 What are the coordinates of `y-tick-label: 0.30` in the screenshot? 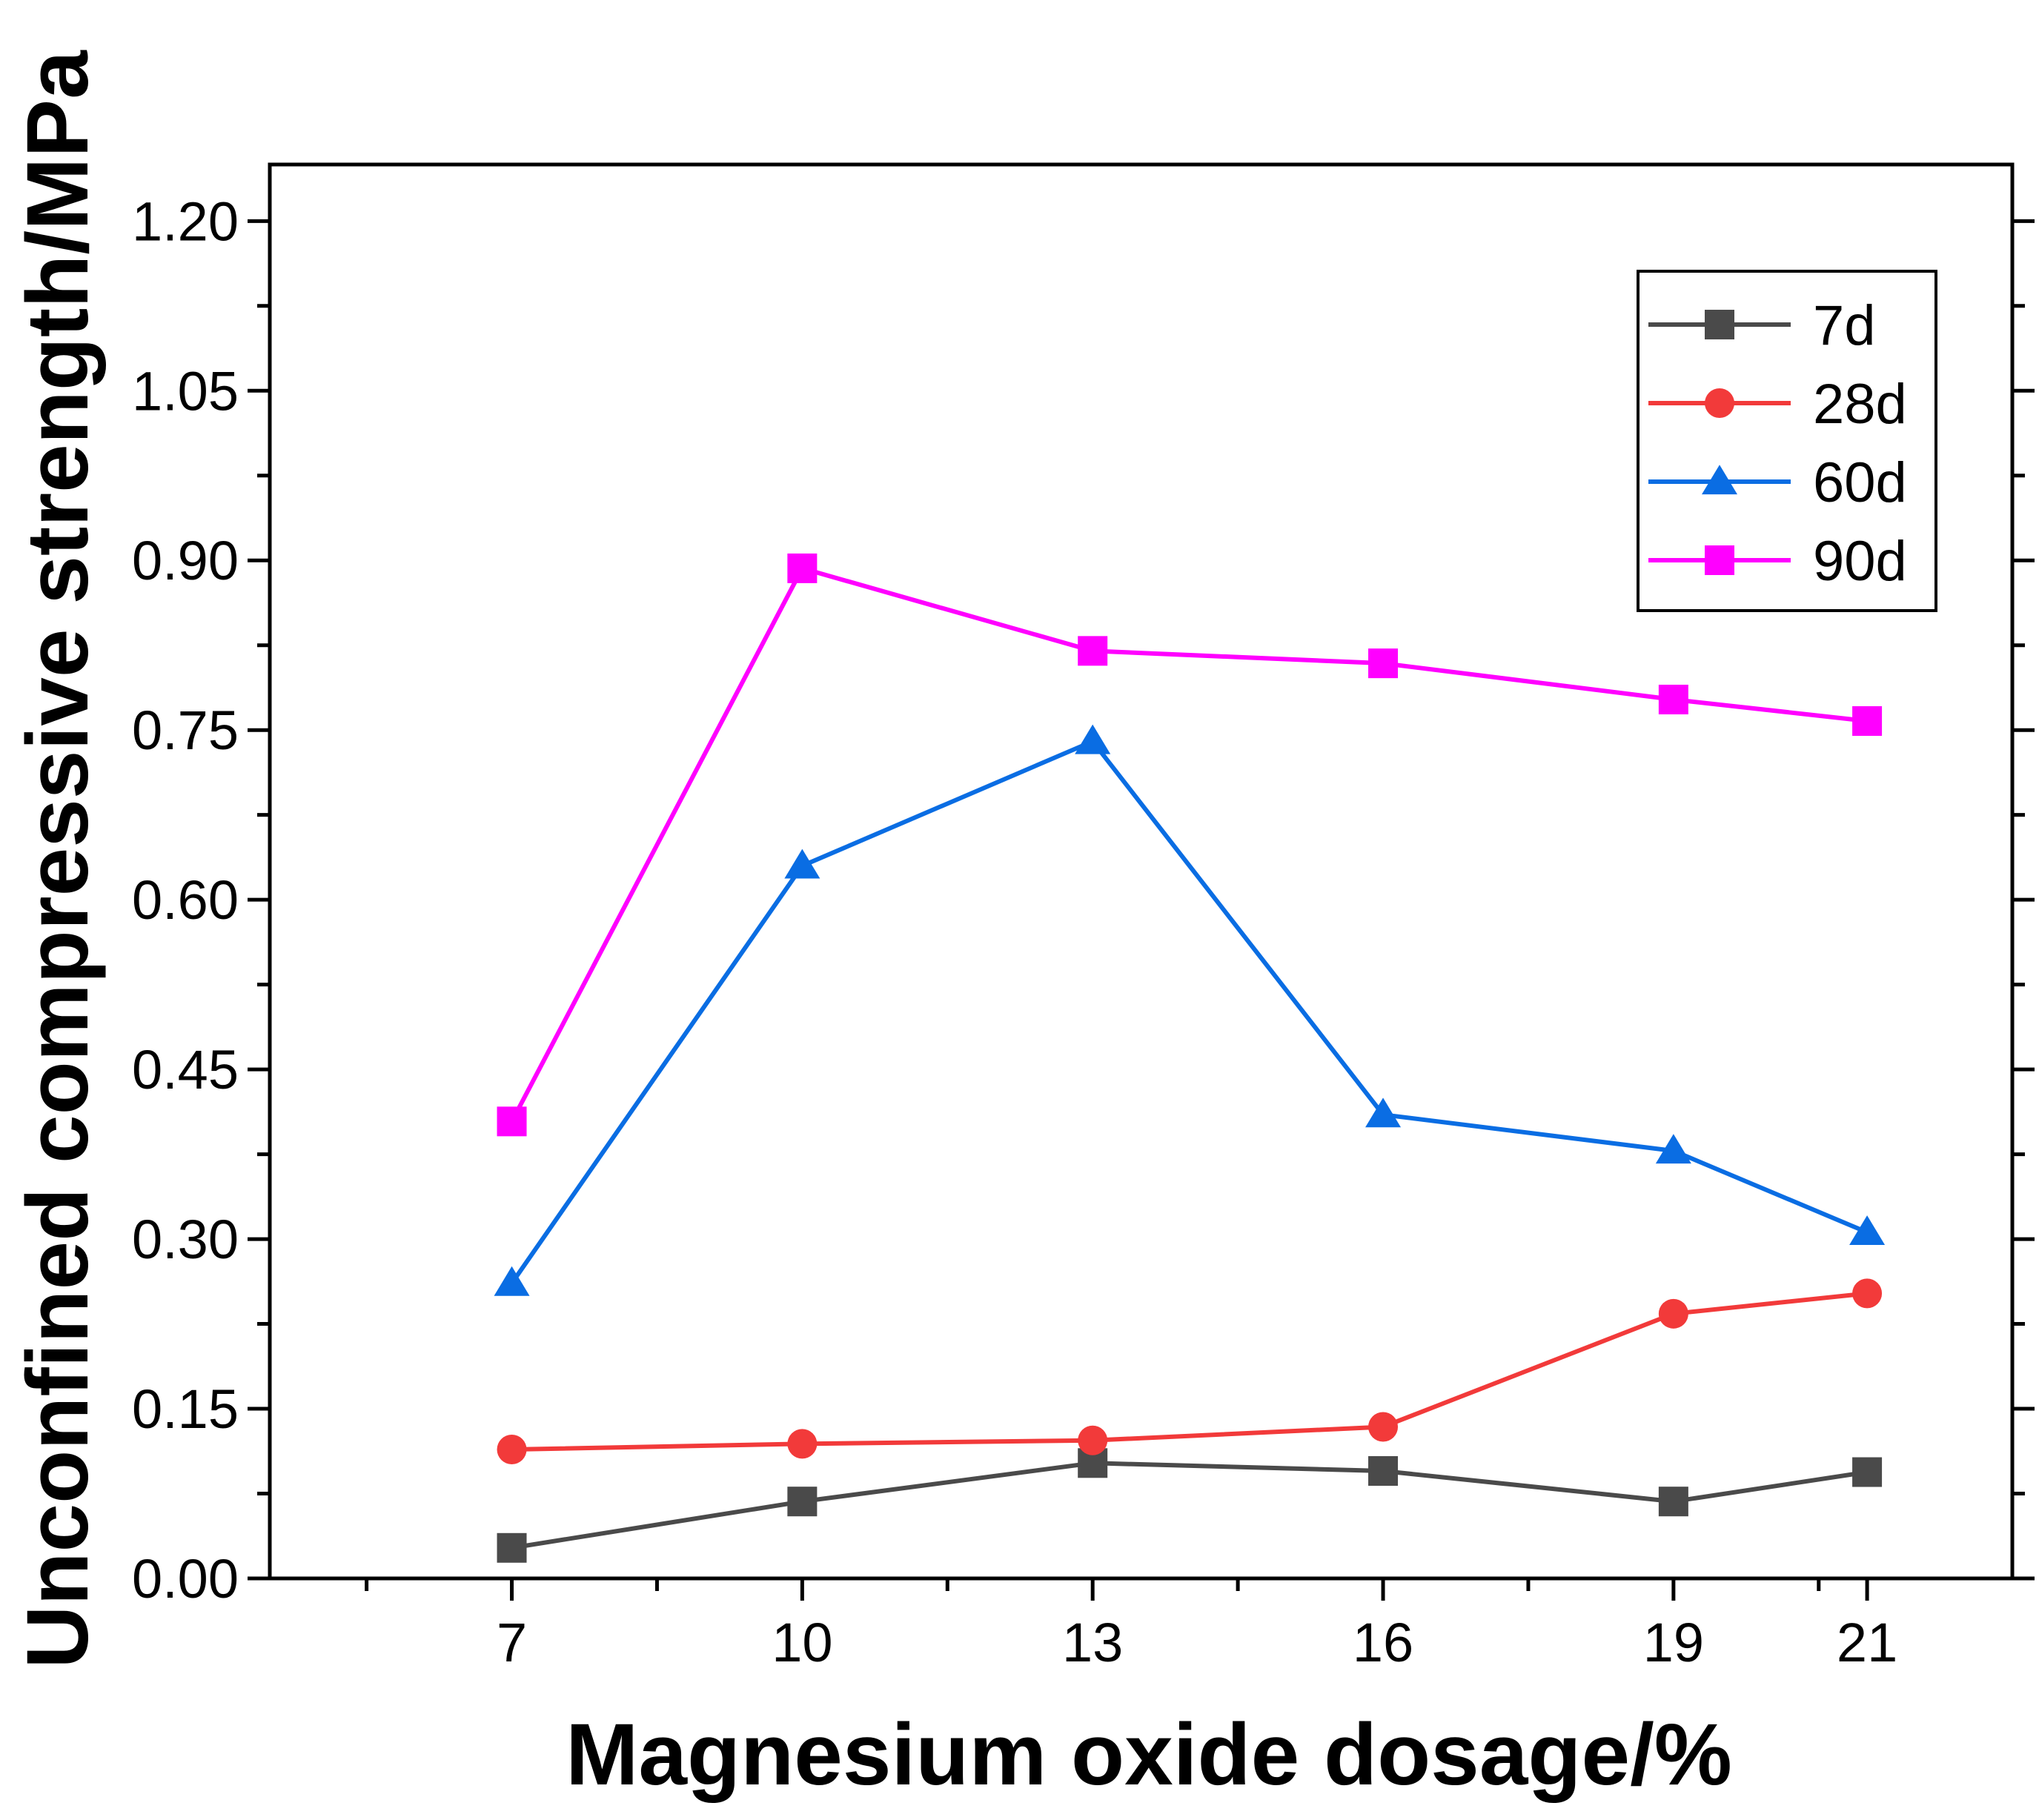 It's located at (185, 1240).